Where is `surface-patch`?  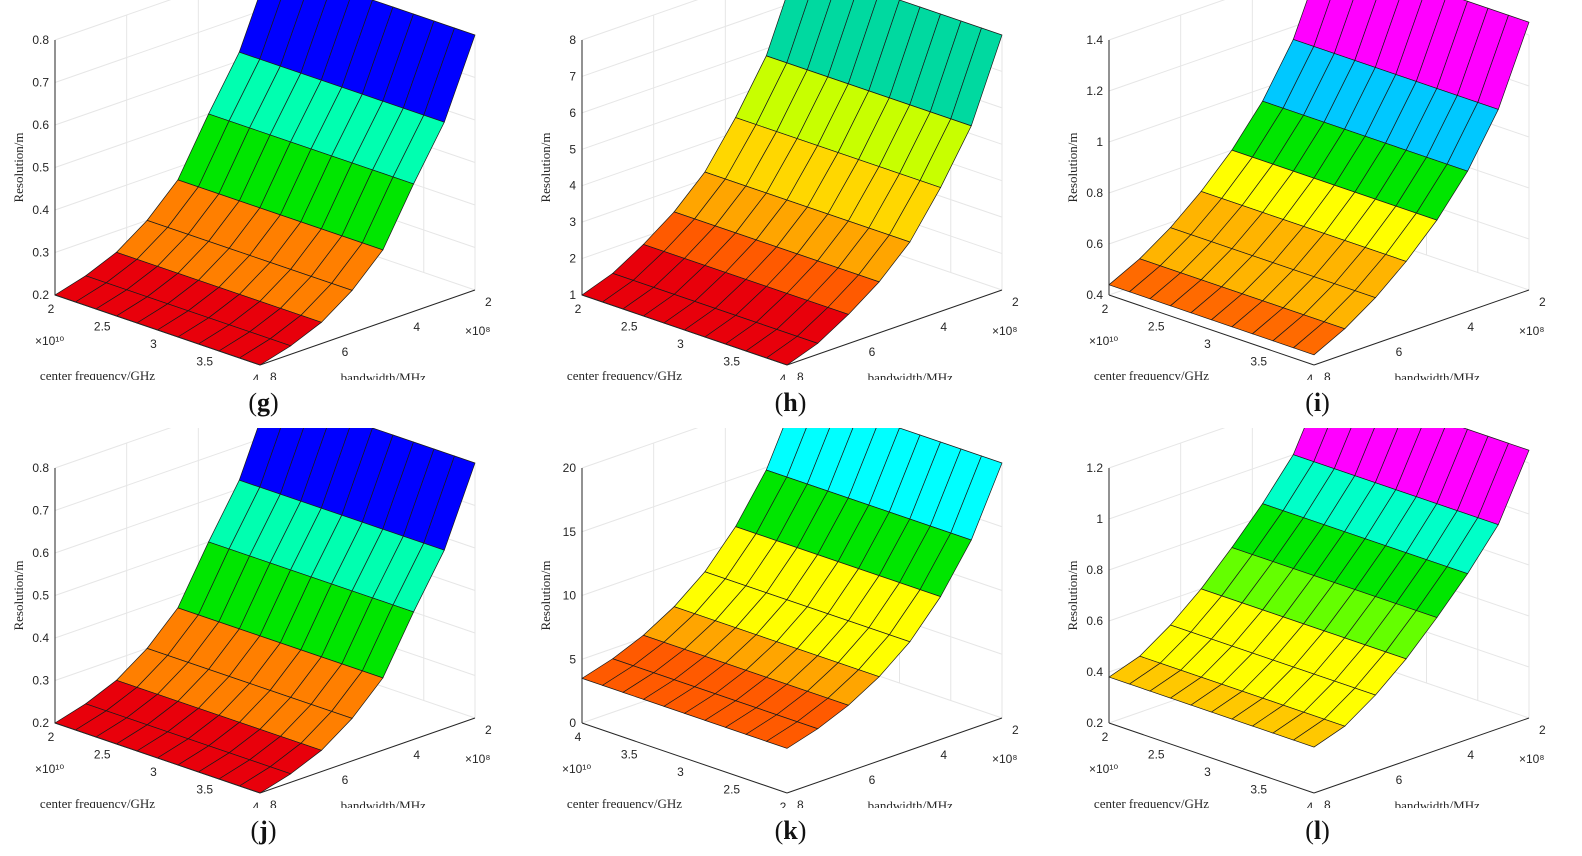 surface-patch is located at coordinates (792, 735).